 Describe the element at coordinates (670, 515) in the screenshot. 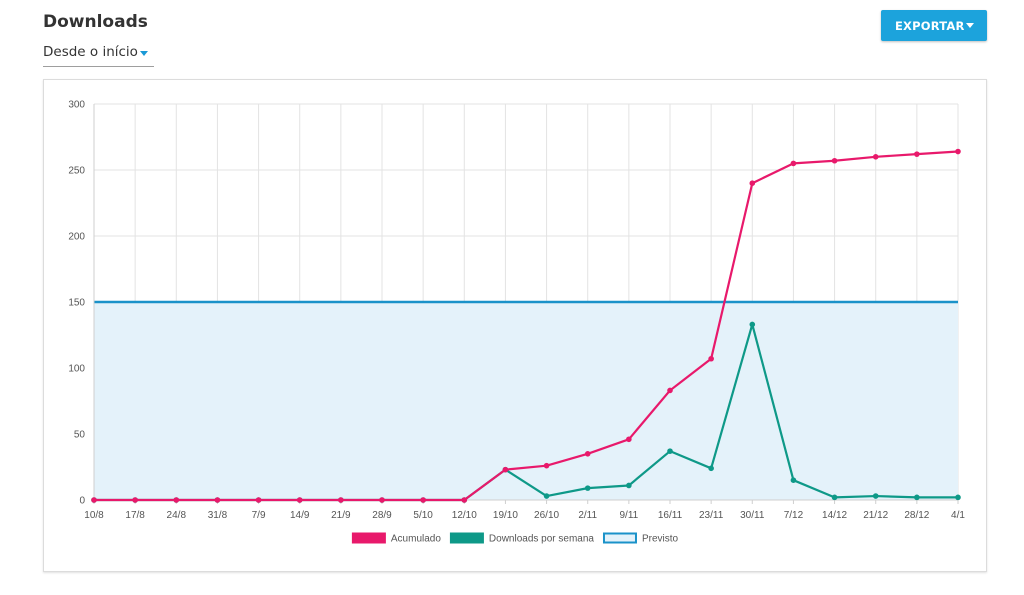

I see `x-tick-label: 16/11` at that location.